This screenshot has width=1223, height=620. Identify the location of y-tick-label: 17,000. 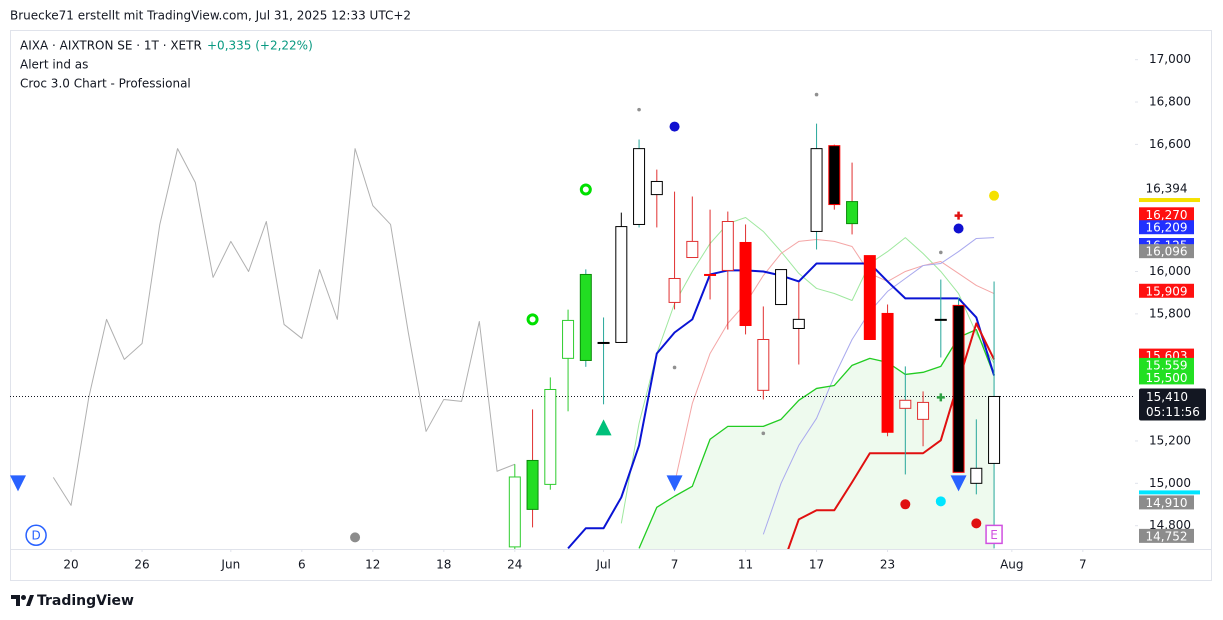
(1170, 59).